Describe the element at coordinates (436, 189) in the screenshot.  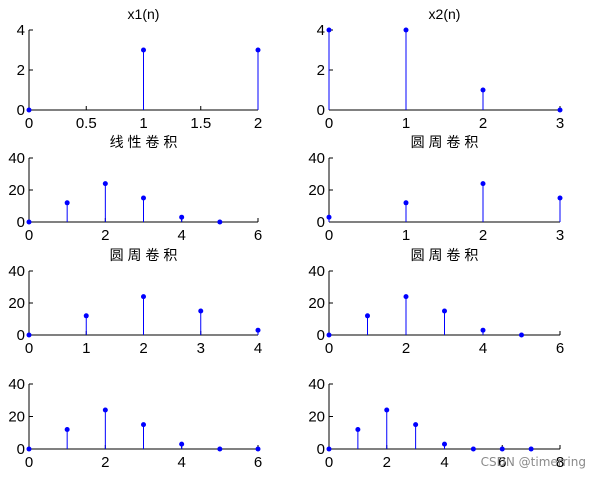
I see `subplot-4: 0 1 2 3 0 20 40 圆 周 卷 积` at that location.